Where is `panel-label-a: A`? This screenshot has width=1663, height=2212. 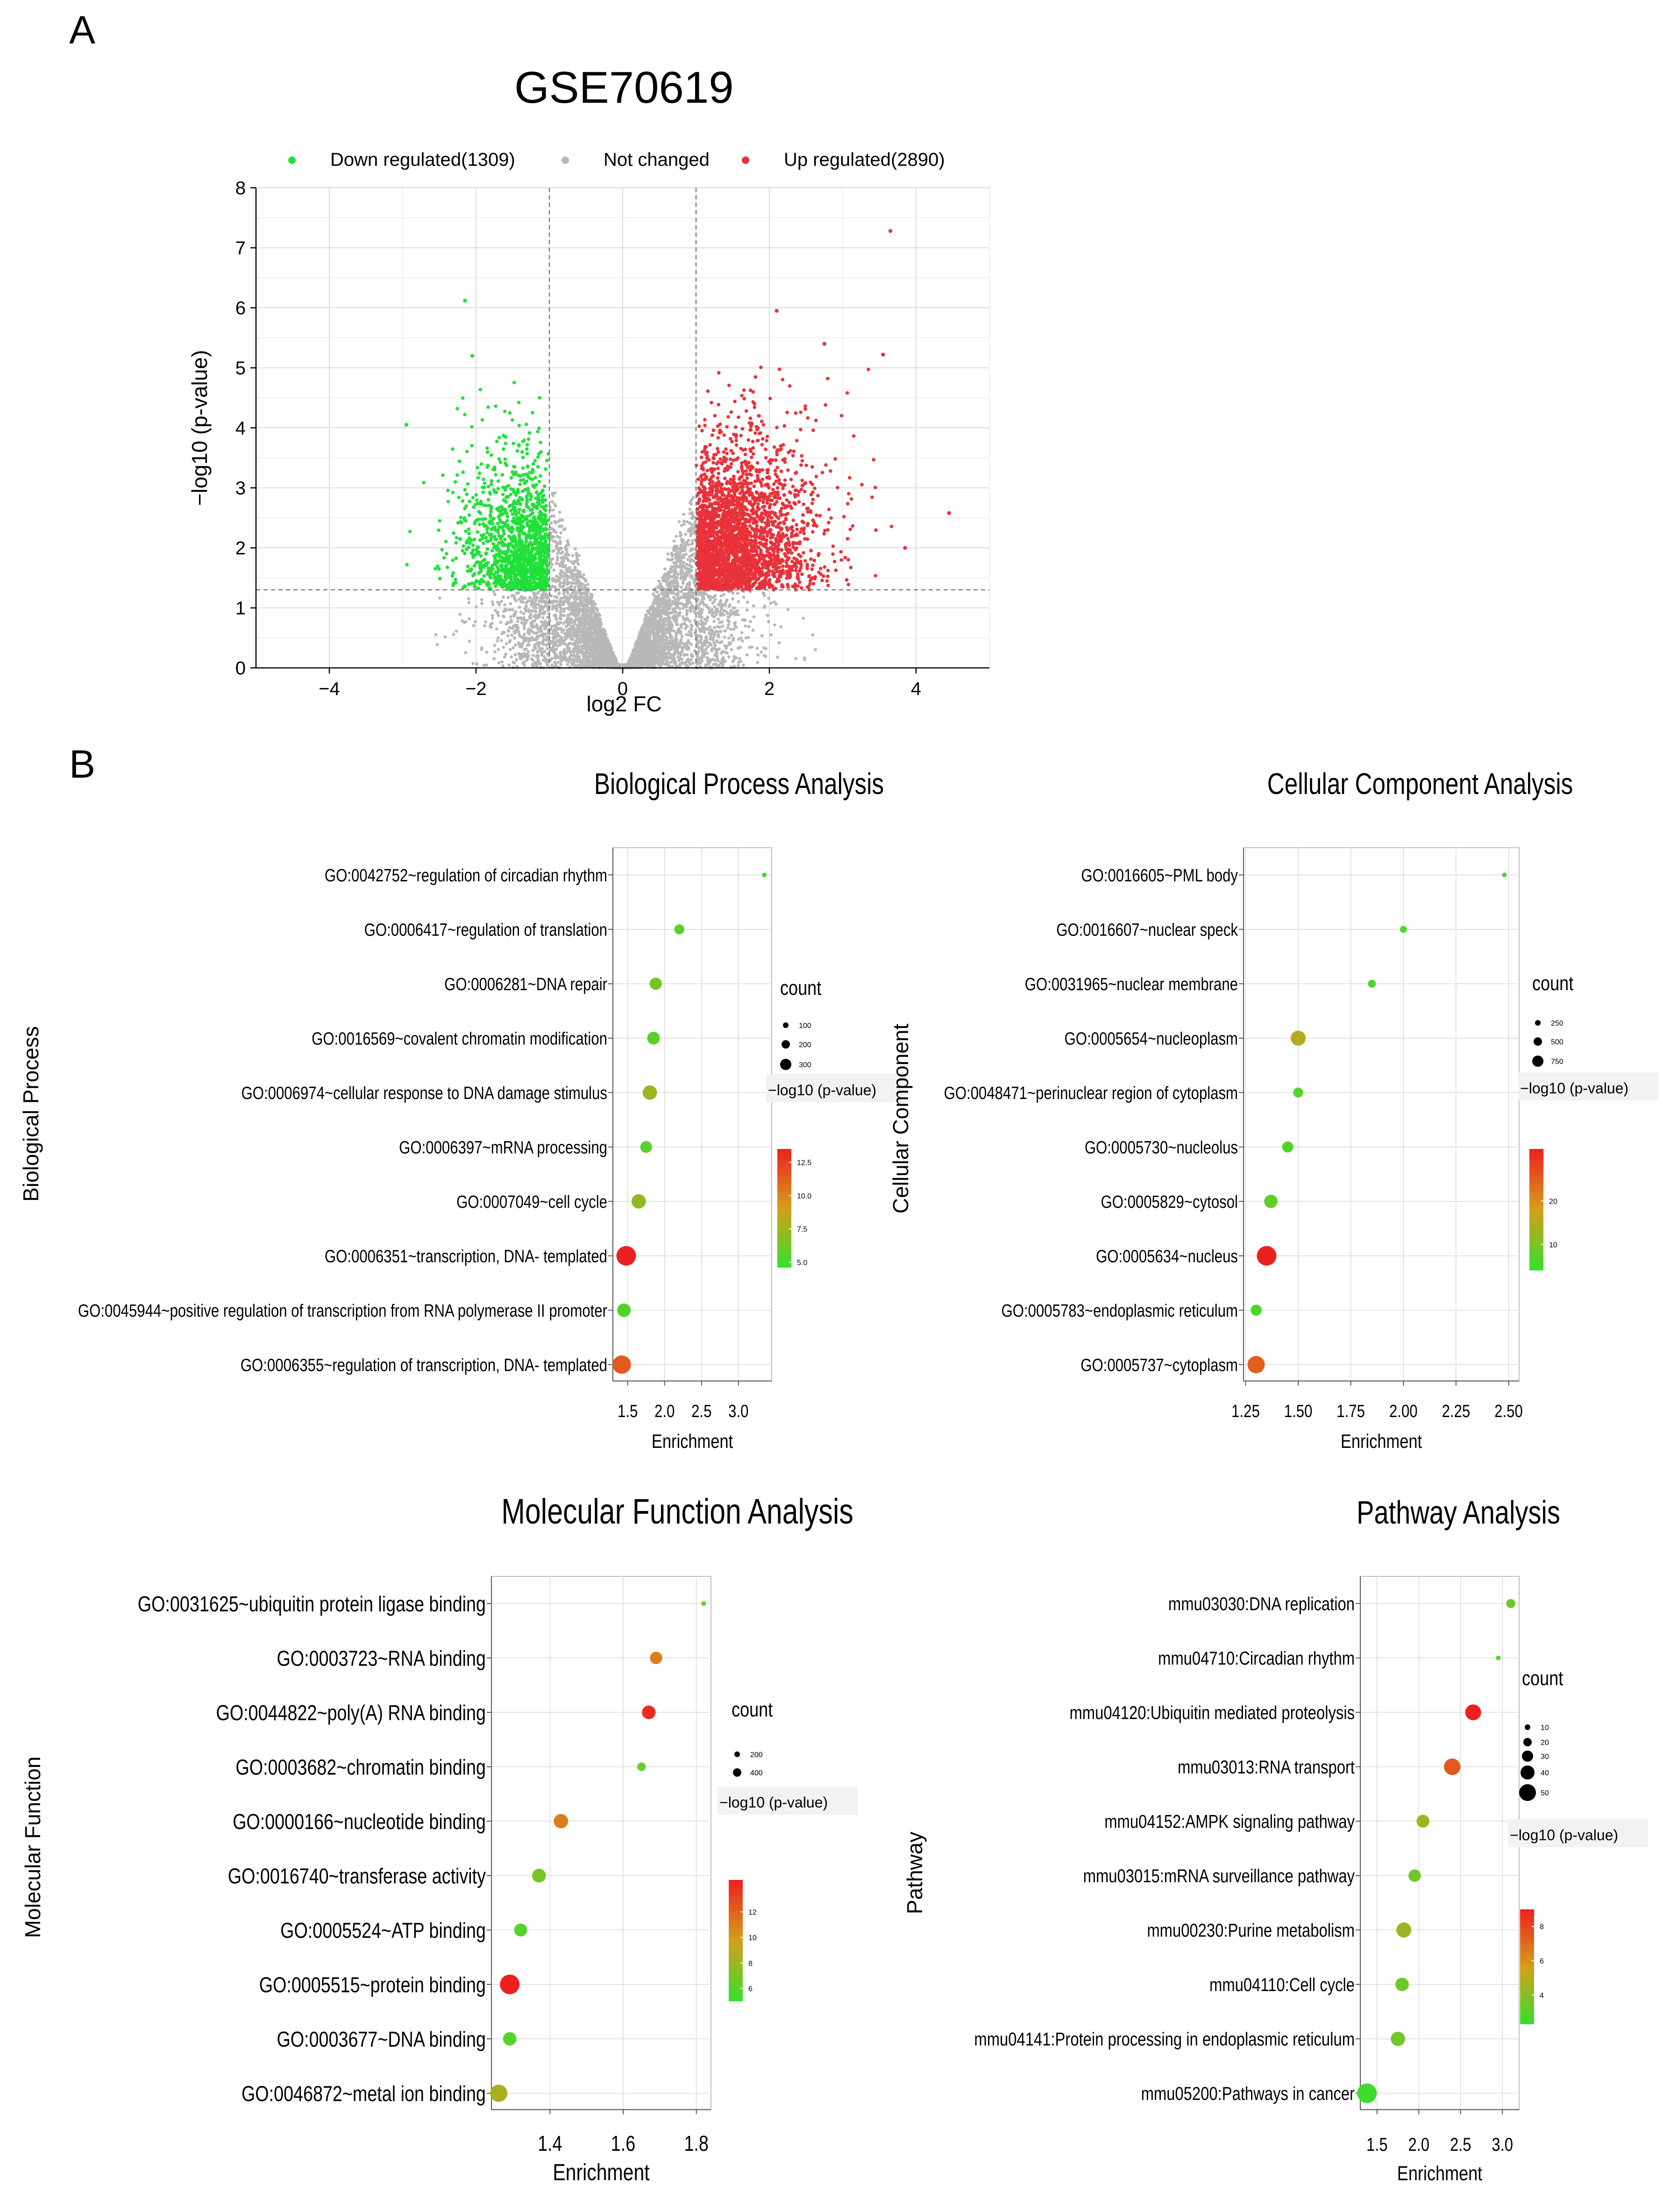
panel-label-a: A is located at coordinates (82, 30).